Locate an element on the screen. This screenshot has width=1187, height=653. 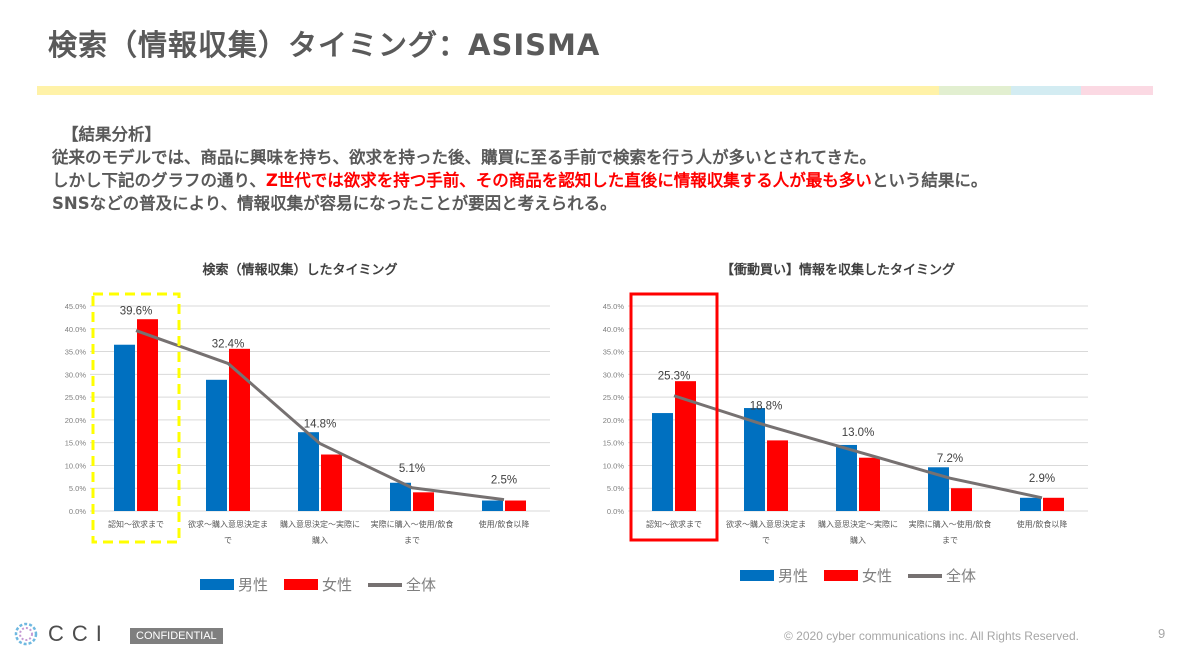
analysis-heading: 【結果分析】 is located at coordinates (111, 134).